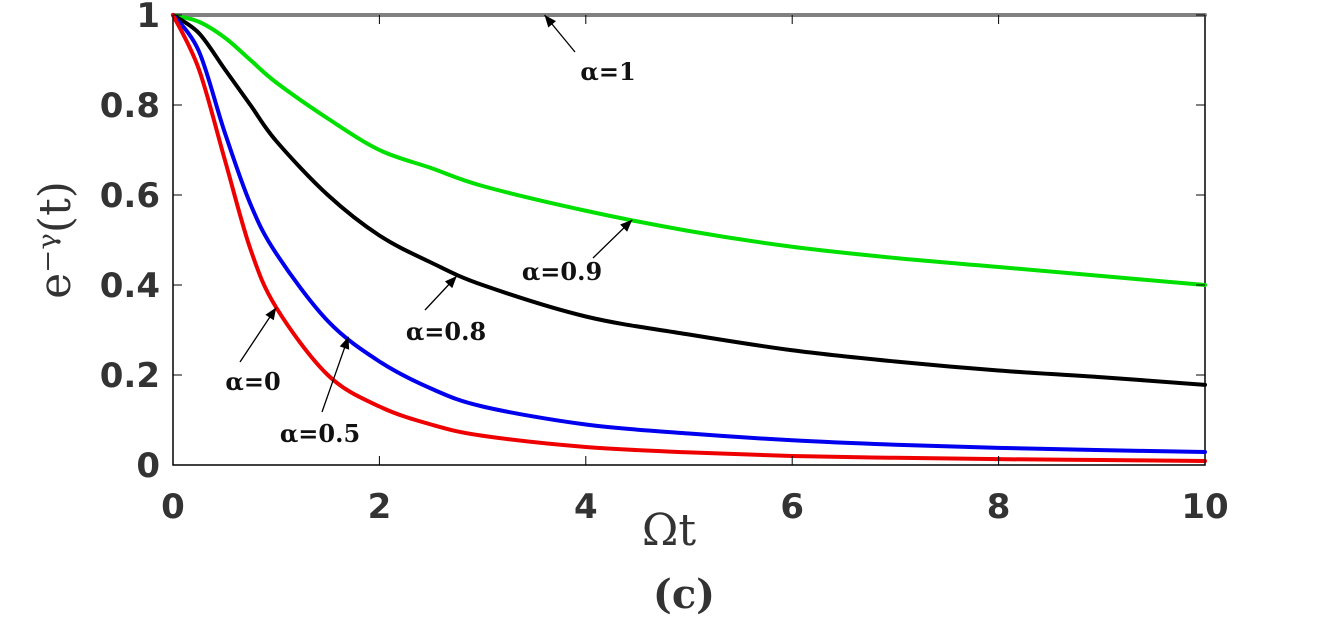 Image resolution: width=1326 pixels, height=622 pixels. What do you see at coordinates (562, 271) in the screenshot?
I see `annotation-label: α=0.9` at bounding box center [562, 271].